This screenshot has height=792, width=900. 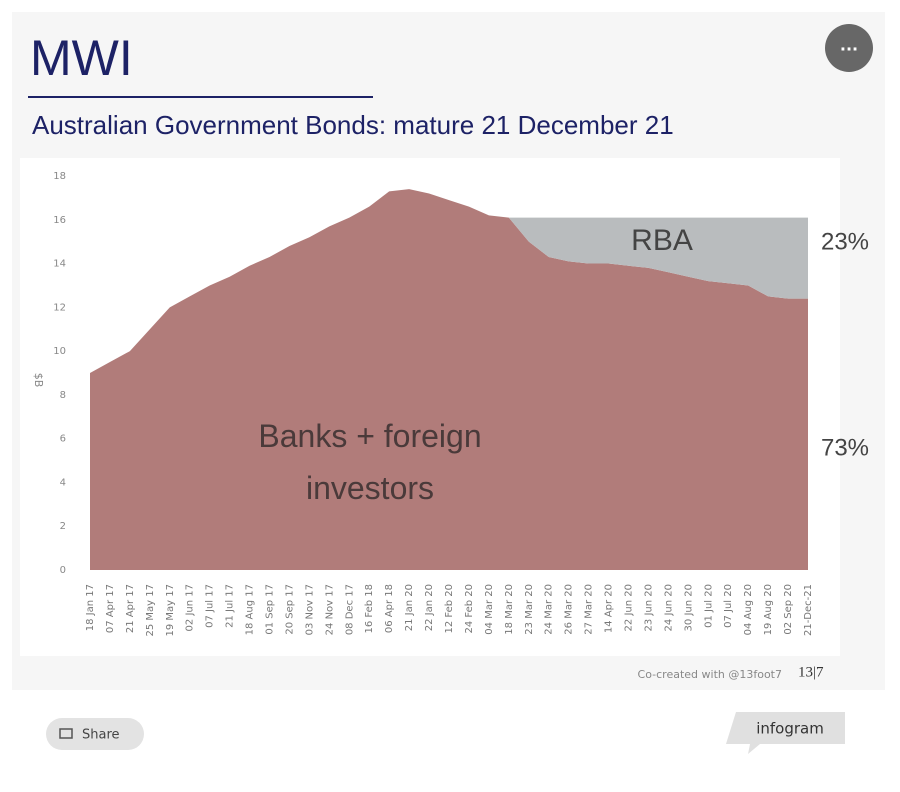 I want to click on share-label: 23%, so click(x=845, y=241).